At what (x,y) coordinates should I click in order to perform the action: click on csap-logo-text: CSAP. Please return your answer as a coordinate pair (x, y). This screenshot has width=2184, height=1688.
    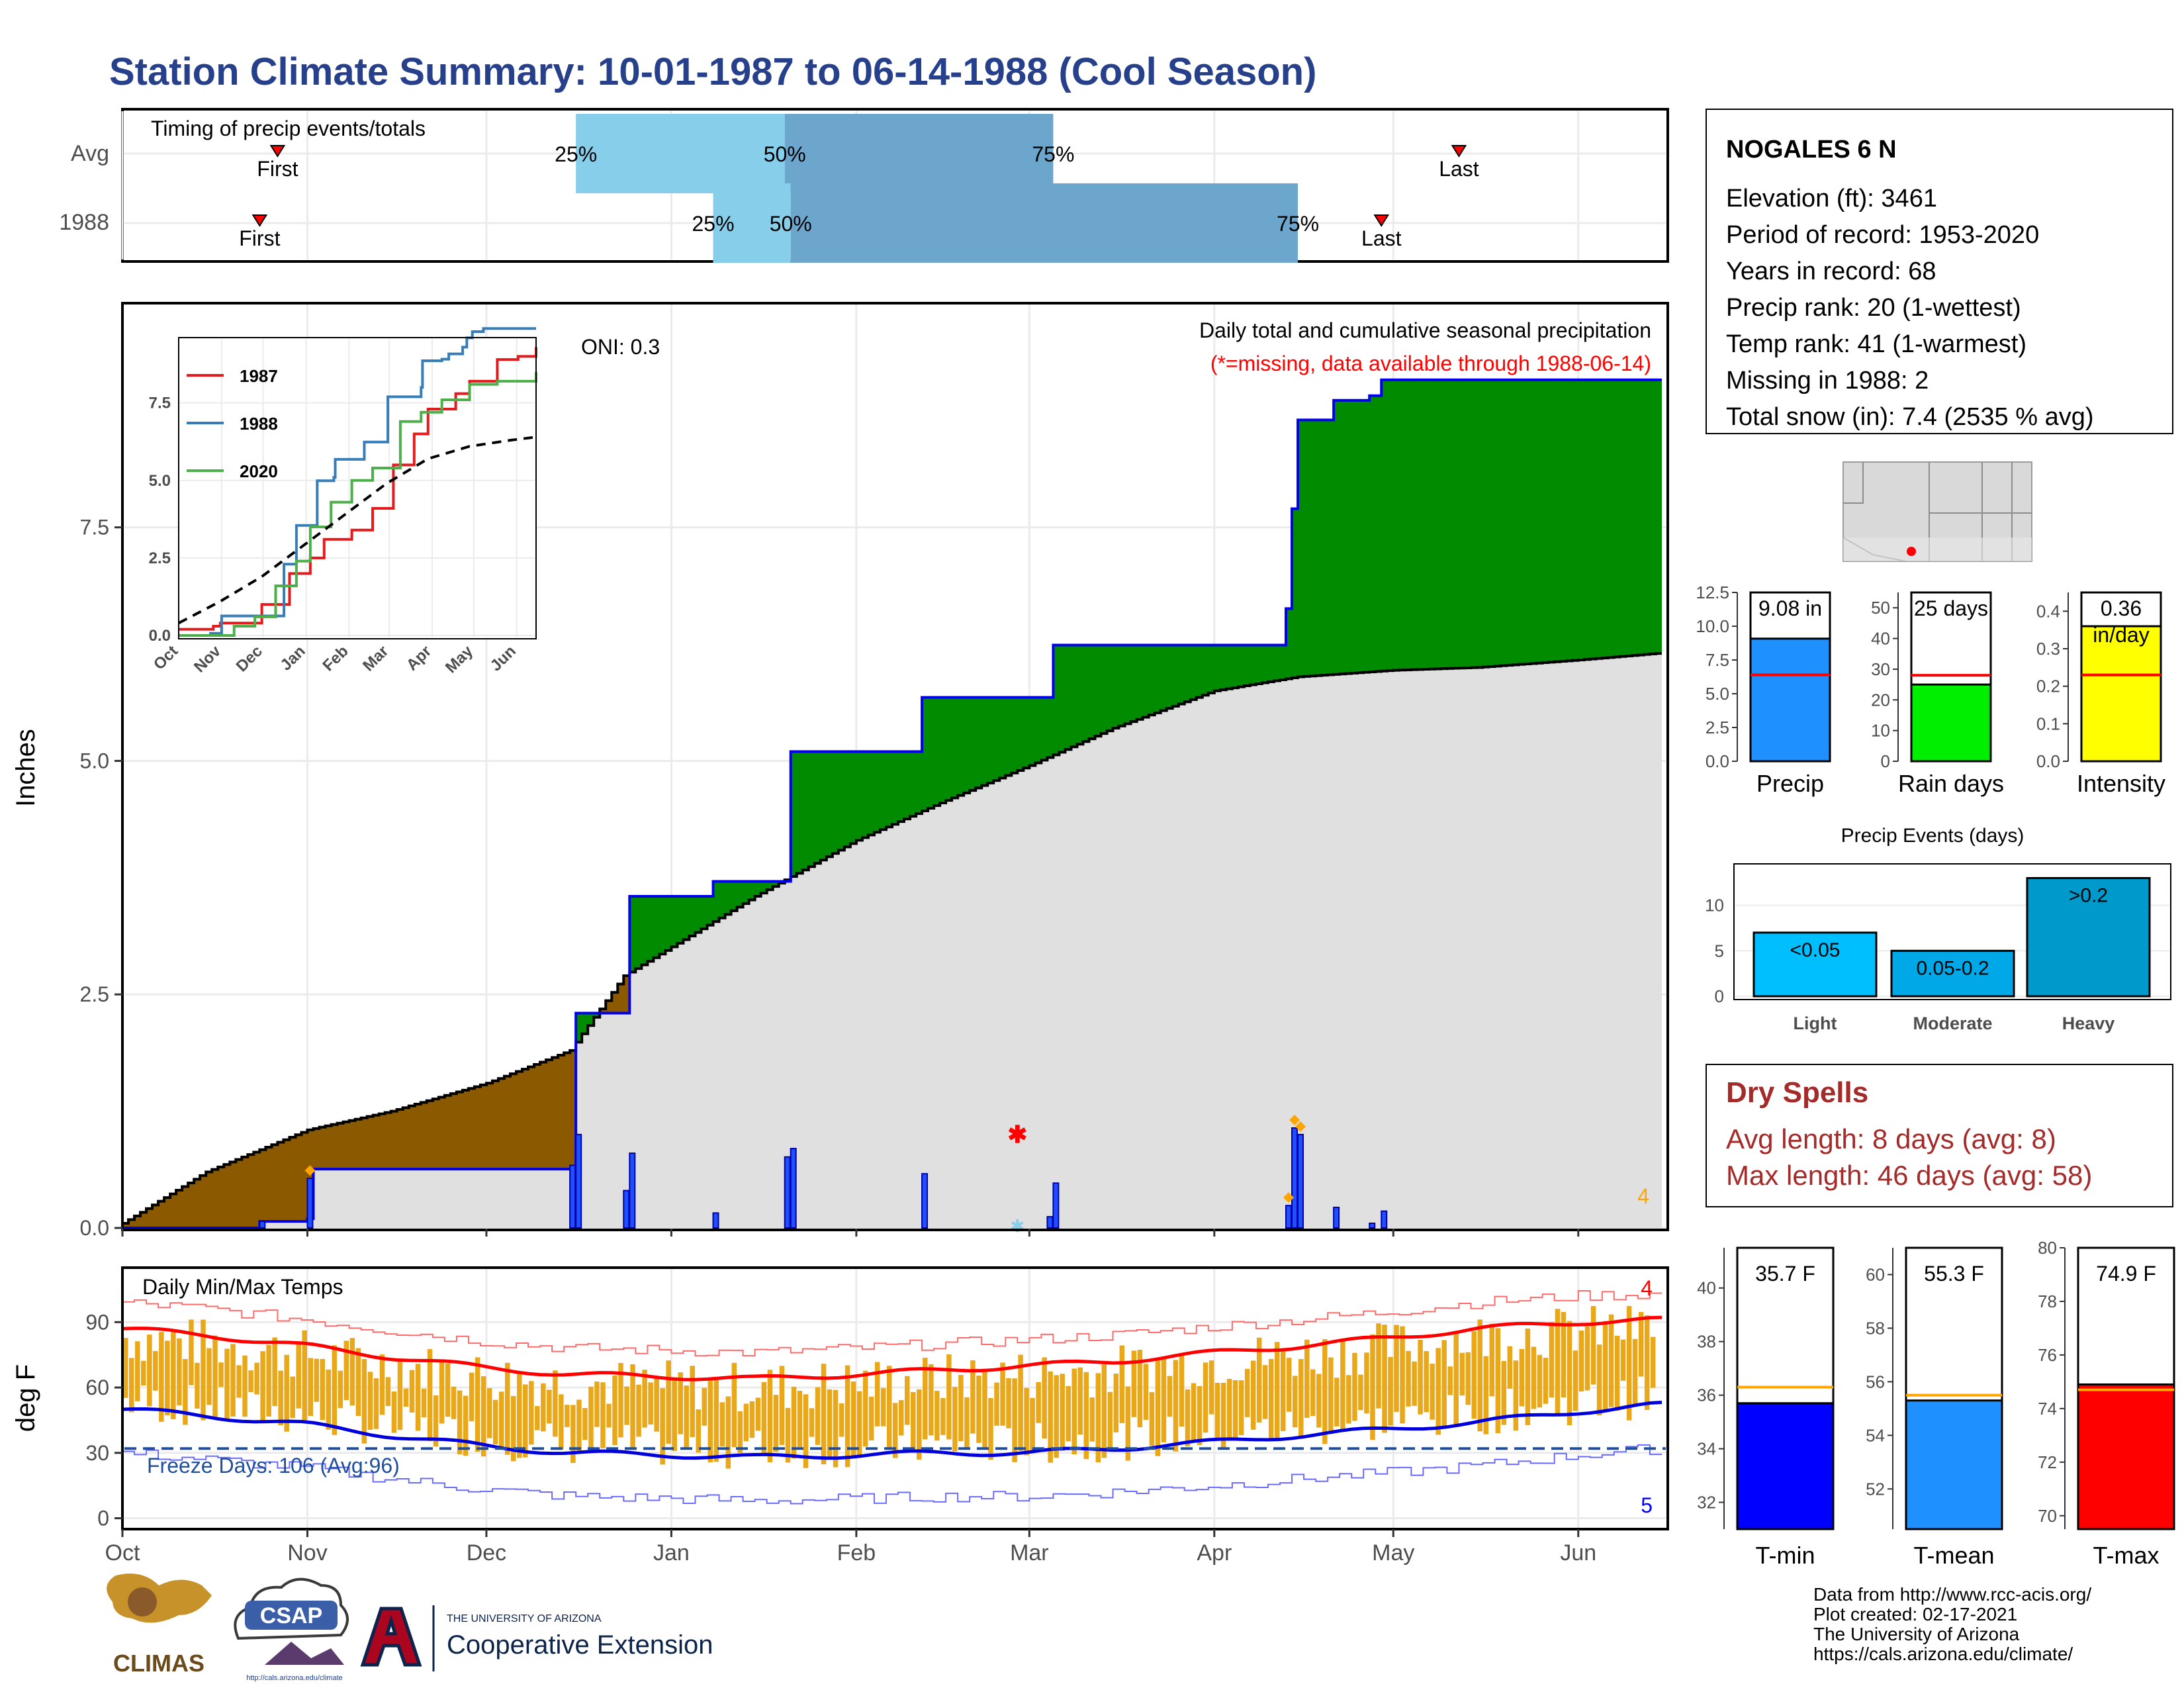
    Looking at the image, I should click on (291, 1615).